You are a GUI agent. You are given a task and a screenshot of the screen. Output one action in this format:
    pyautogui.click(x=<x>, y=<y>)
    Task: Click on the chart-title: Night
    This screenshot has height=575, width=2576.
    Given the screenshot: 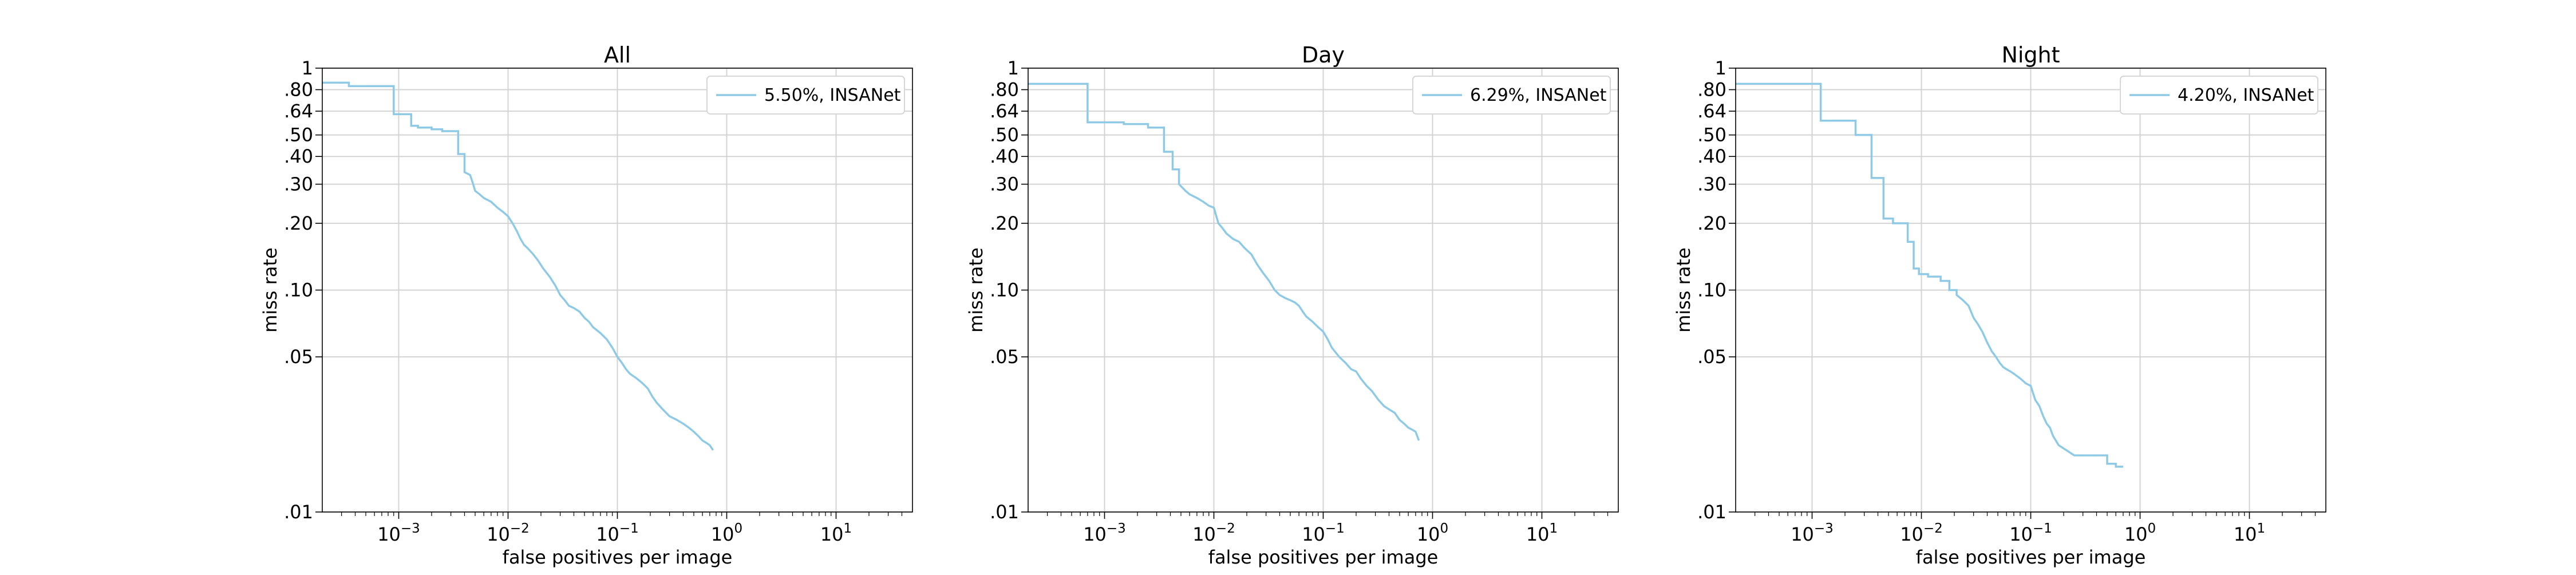 What is the action you would take?
    pyautogui.click(x=2030, y=55)
    